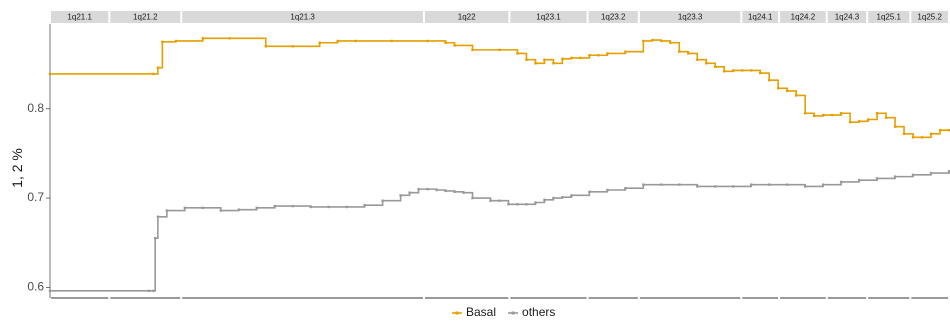 This screenshot has width=950, height=322. Describe the element at coordinates (302, 17) in the screenshot. I see `cytoband-label: 1q21.3` at that location.